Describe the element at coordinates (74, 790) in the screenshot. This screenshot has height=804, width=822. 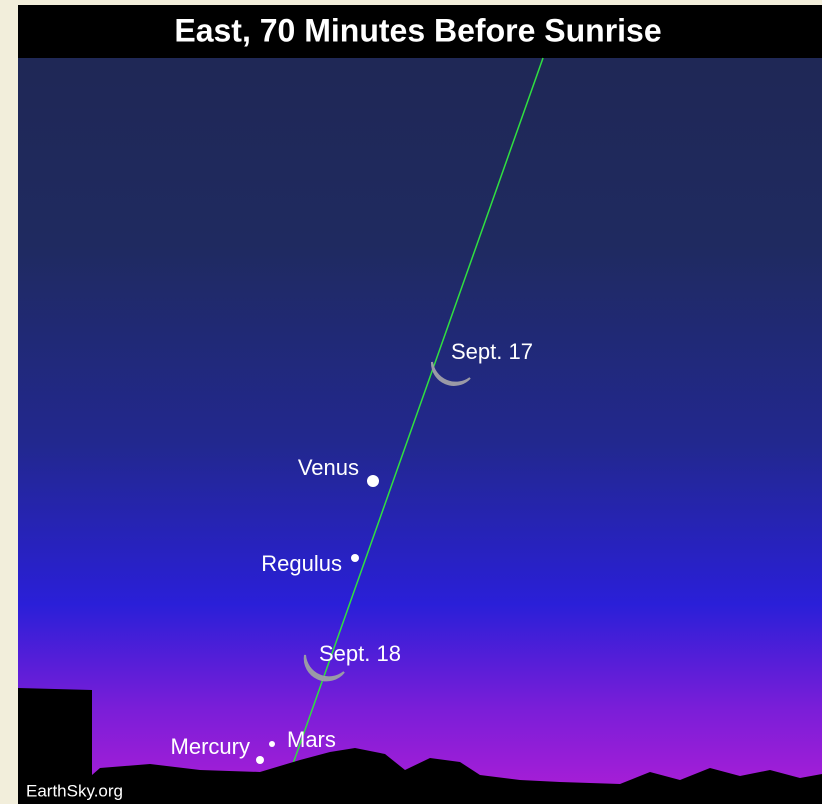
I see `credit: EarthSky.org` at that location.